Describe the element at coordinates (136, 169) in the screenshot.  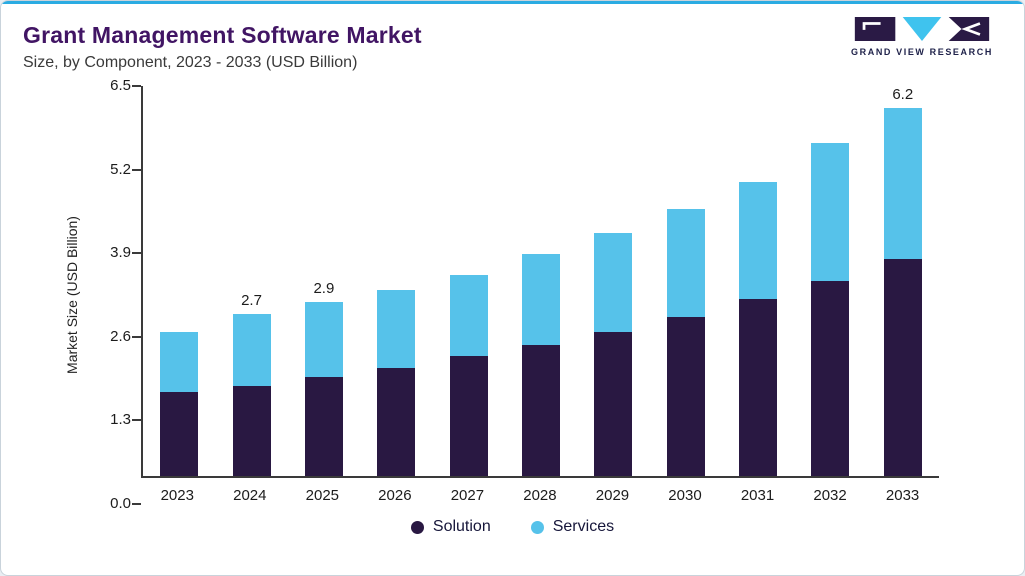
I see `y-tick-mark-5.2` at that location.